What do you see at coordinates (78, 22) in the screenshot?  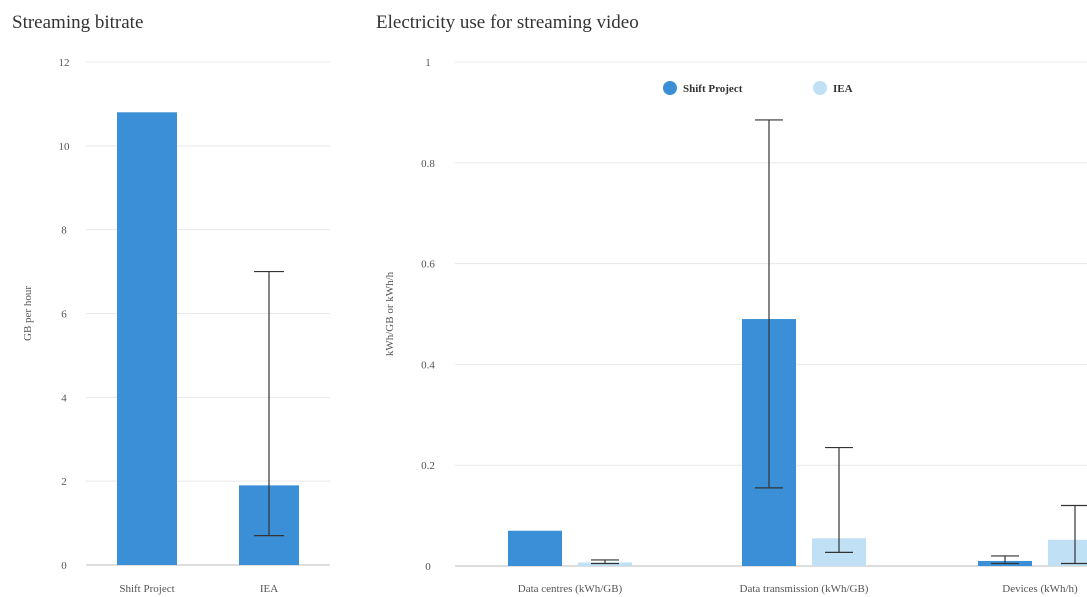 I see `chart-title-bitrate: Streaming bitrate` at bounding box center [78, 22].